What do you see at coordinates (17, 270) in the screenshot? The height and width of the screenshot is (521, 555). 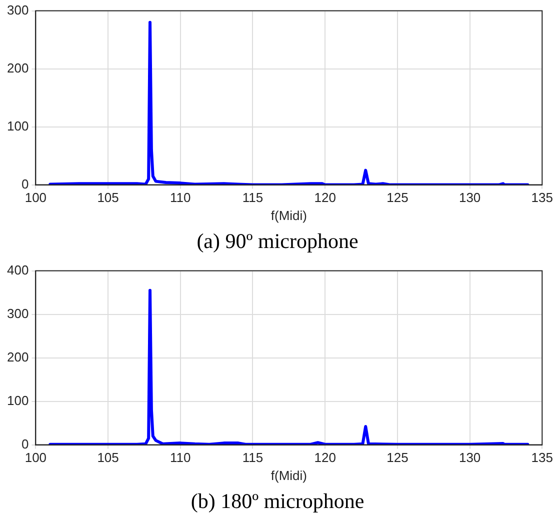 I see `y-tick-label: 400` at bounding box center [17, 270].